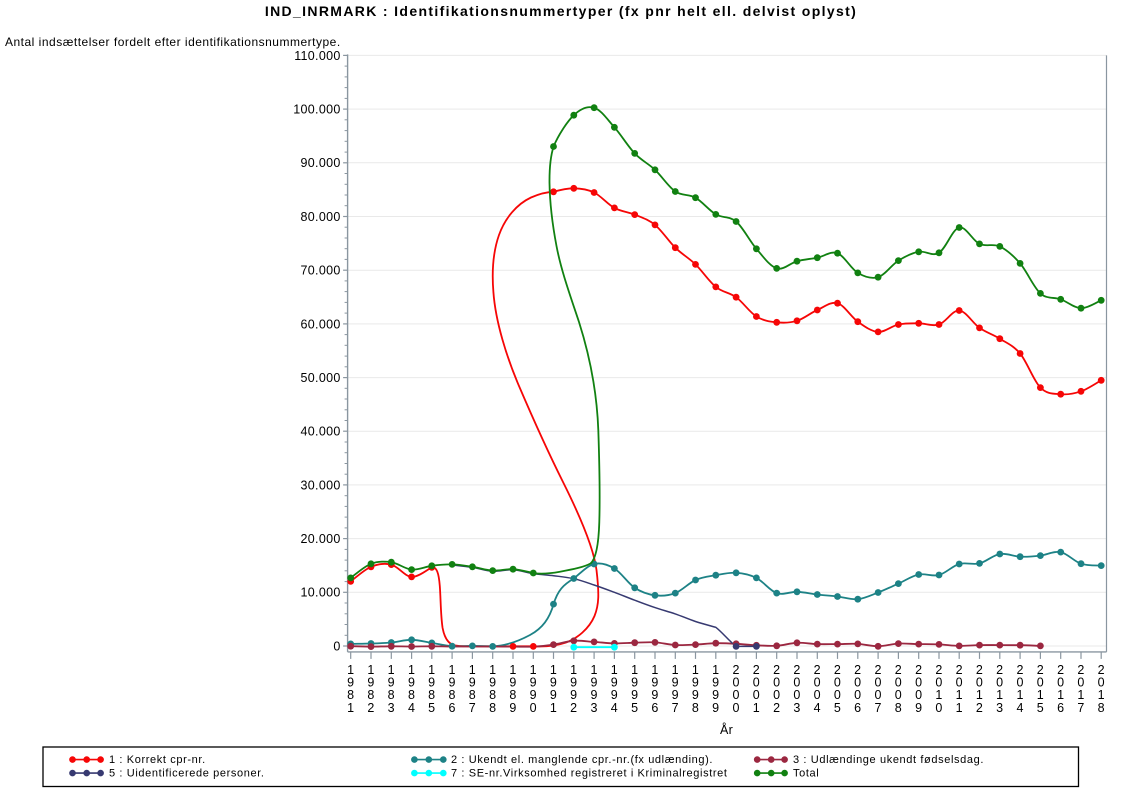 The width and height of the screenshot is (1122, 793). I want to click on svg-text: 10.000, so click(321, 593).